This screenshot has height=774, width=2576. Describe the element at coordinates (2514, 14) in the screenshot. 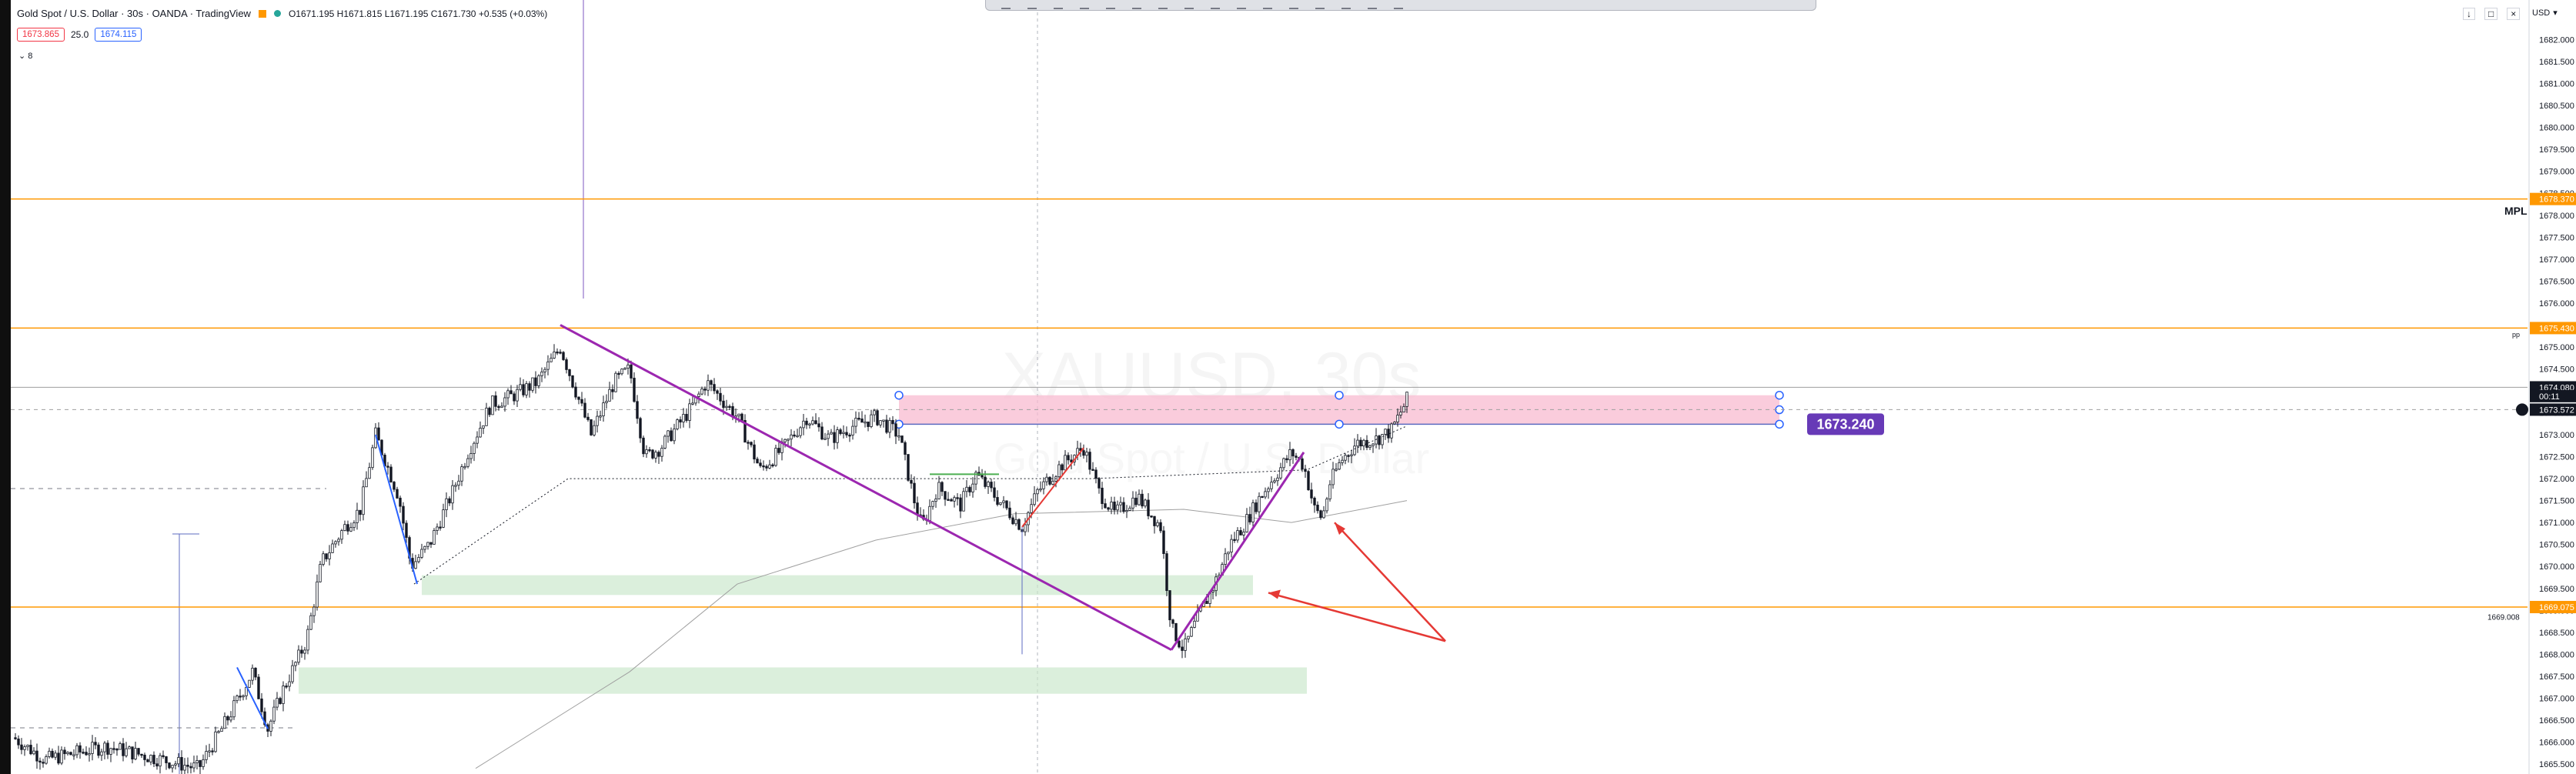

I see `close-icon: ×` at that location.